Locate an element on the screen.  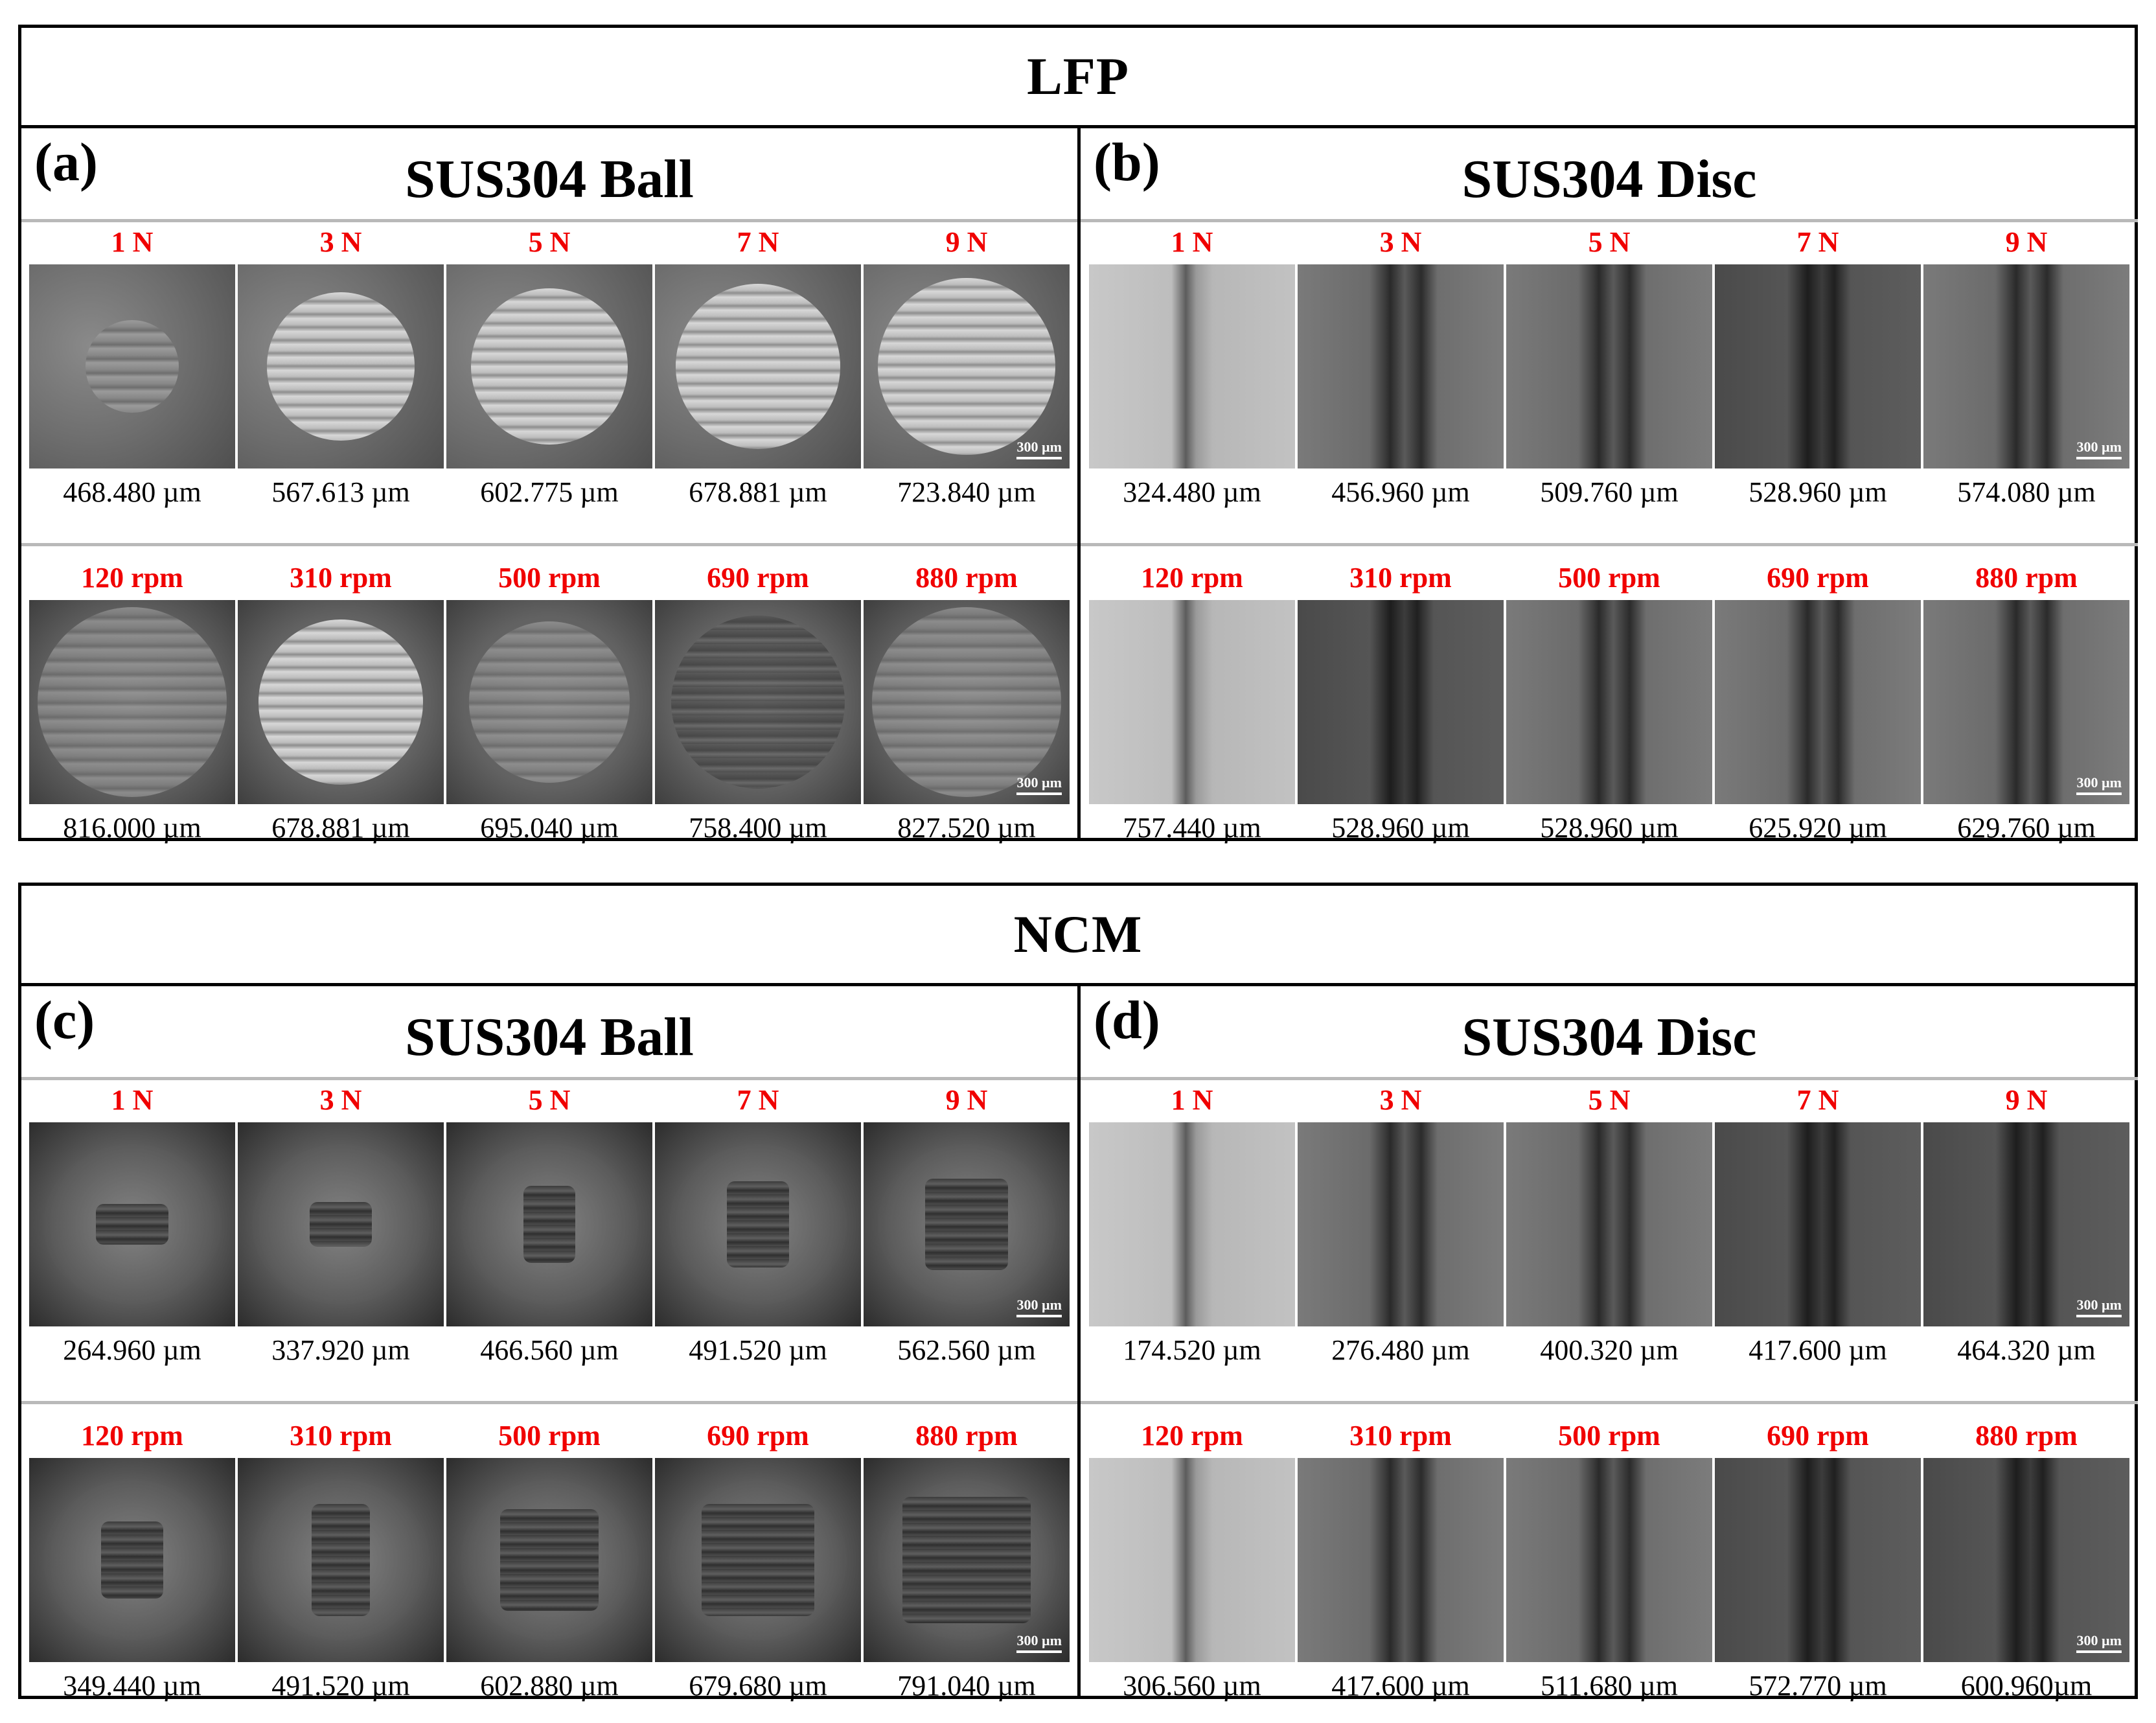
wear-width-value: 456.960 µm is located at coordinates (1400, 492).